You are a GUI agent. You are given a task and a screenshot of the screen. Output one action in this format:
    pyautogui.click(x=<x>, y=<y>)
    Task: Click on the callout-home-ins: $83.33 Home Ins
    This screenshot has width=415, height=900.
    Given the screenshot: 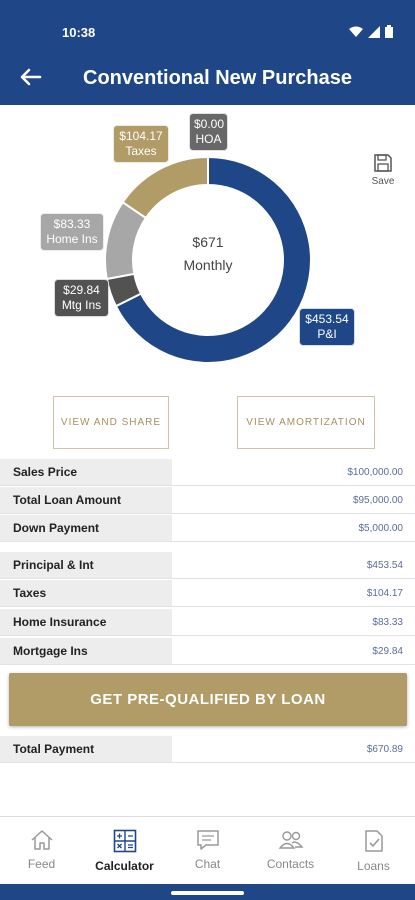 What is the action you would take?
    pyautogui.click(x=72, y=232)
    